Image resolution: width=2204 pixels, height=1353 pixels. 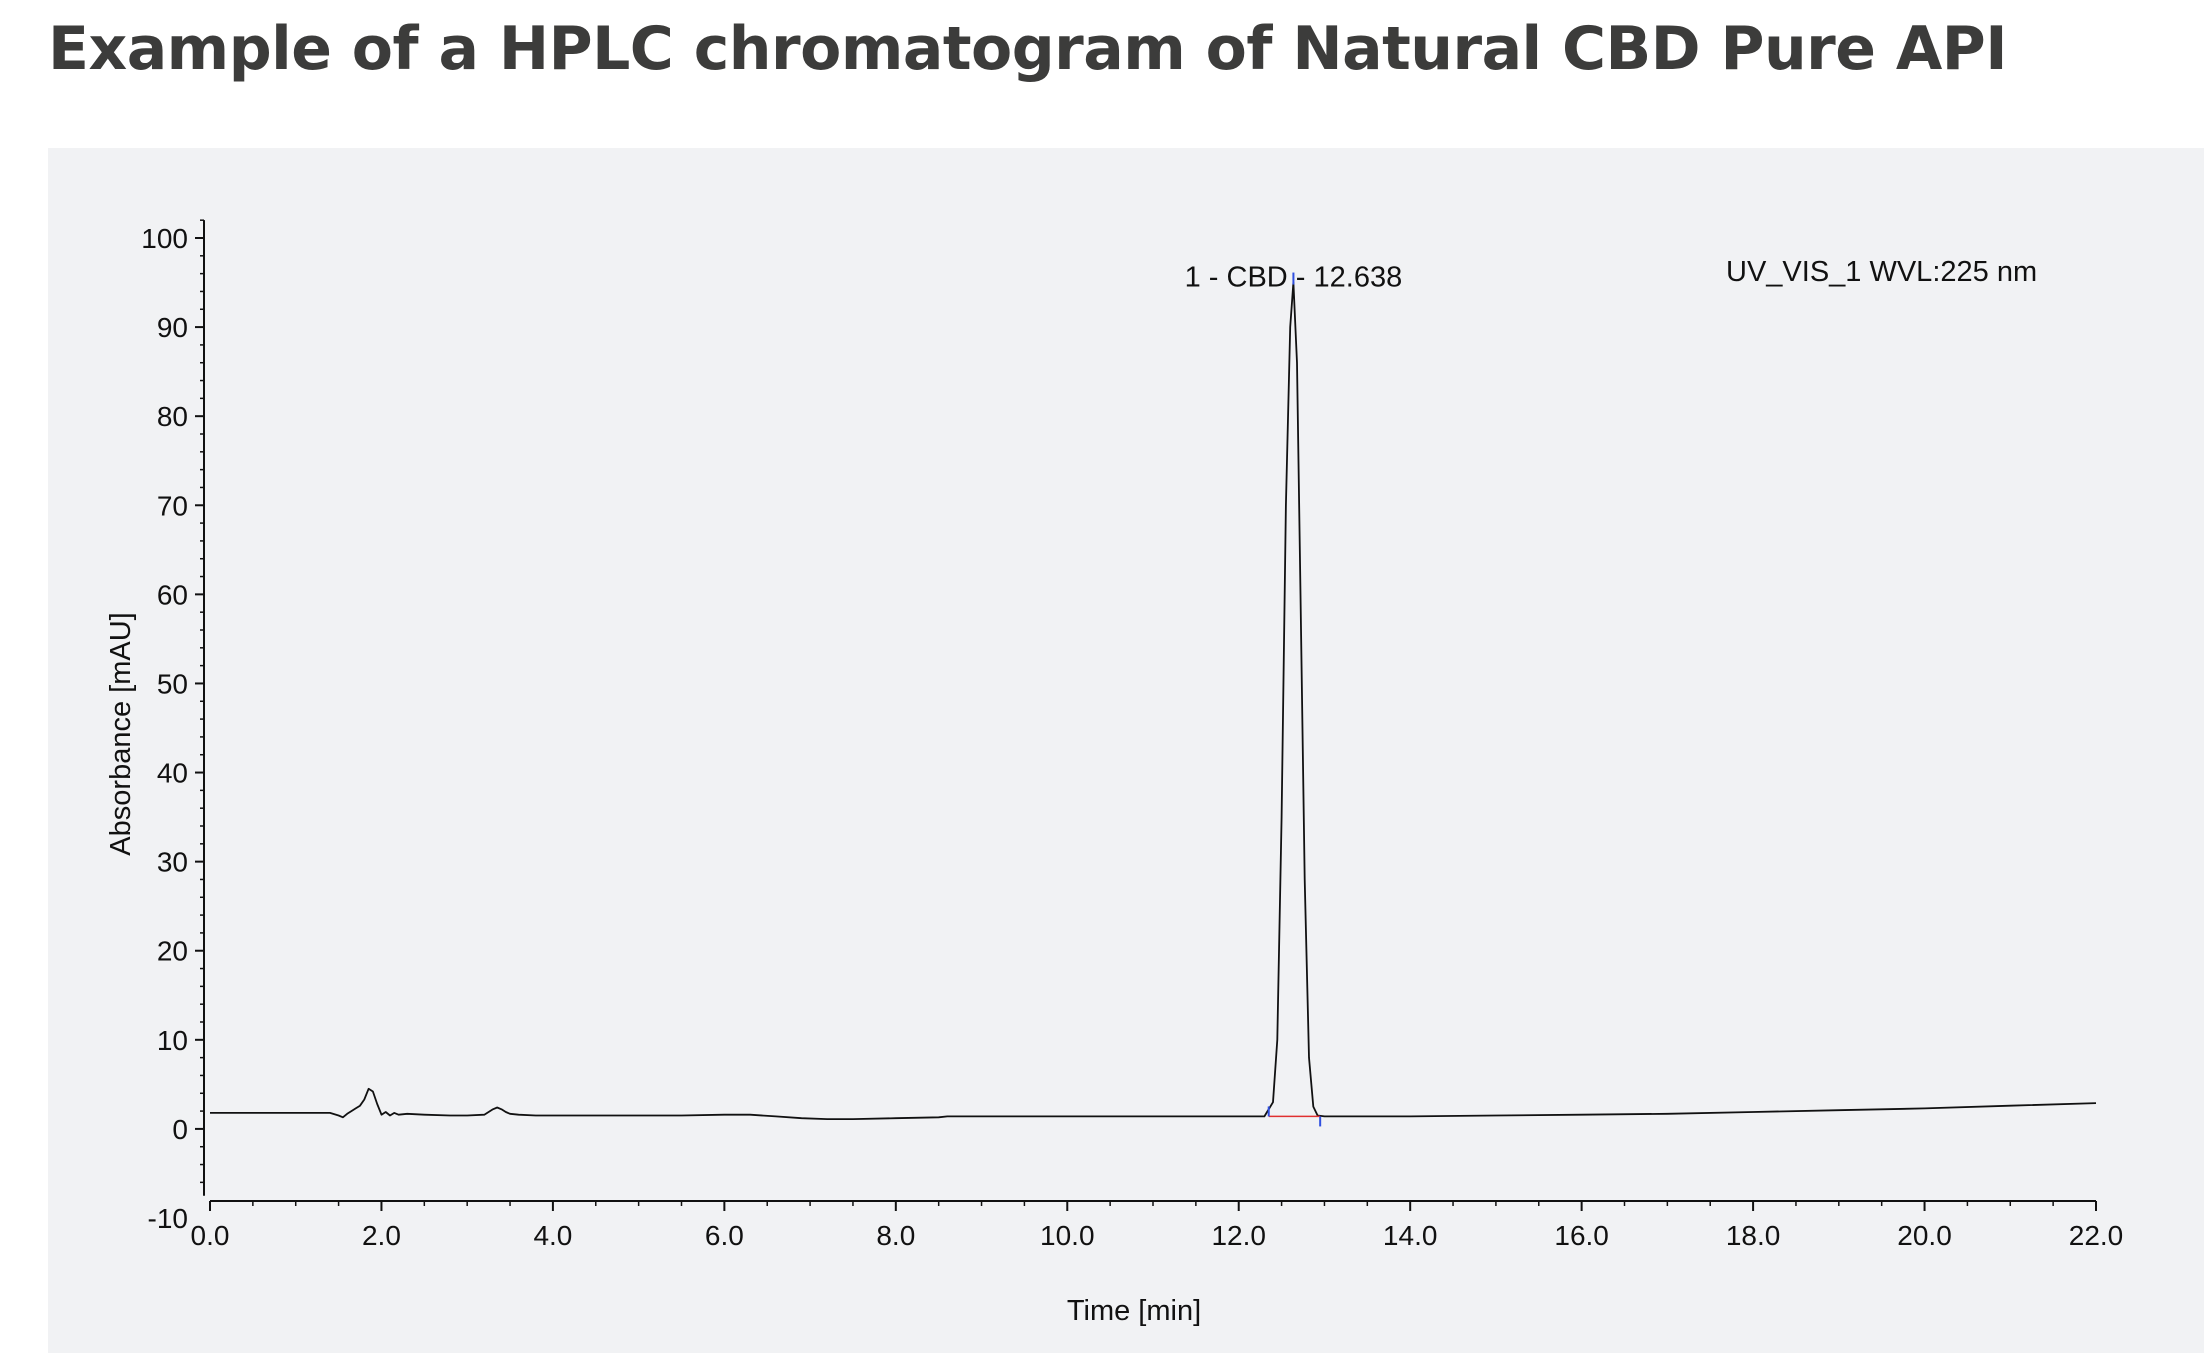 I want to click on x-tick-label: 0.0, so click(x=210, y=1235).